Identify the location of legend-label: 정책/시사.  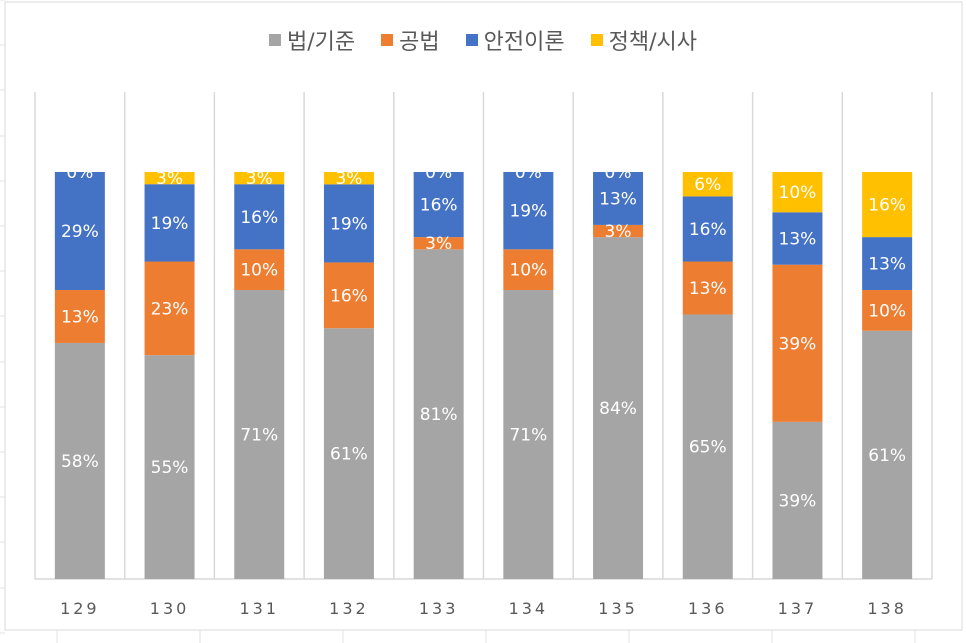
(652, 42).